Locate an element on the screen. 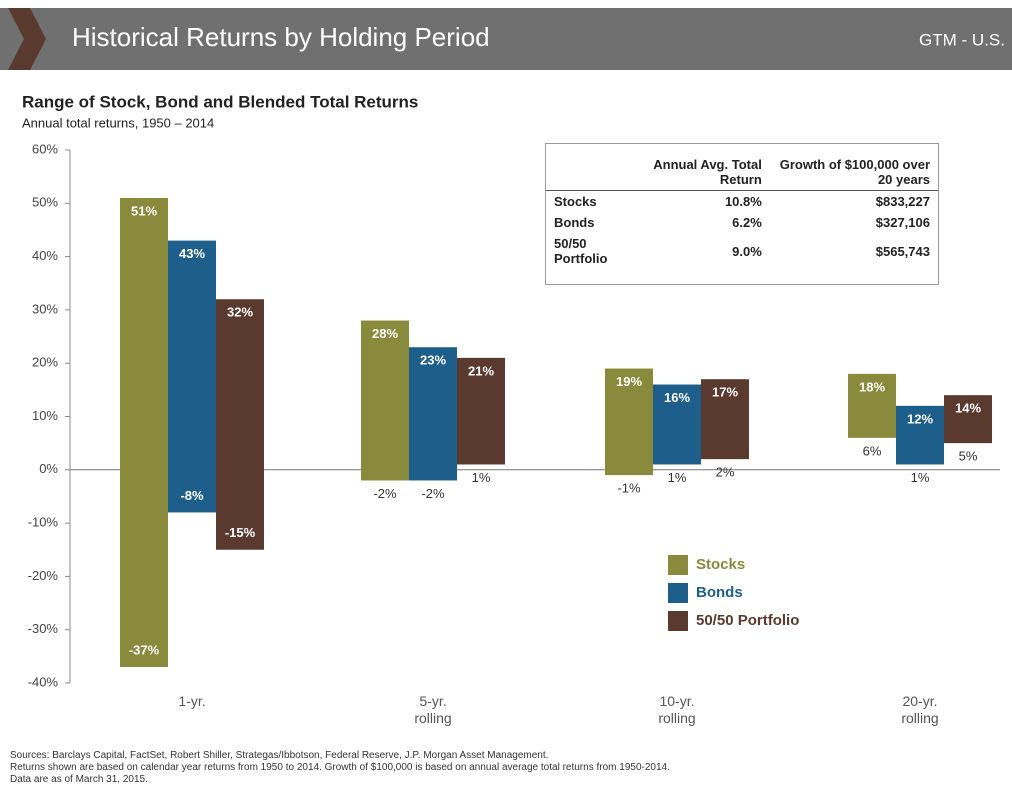 This screenshot has height=792, width=1012. legend-label: Bonds is located at coordinates (719, 592).